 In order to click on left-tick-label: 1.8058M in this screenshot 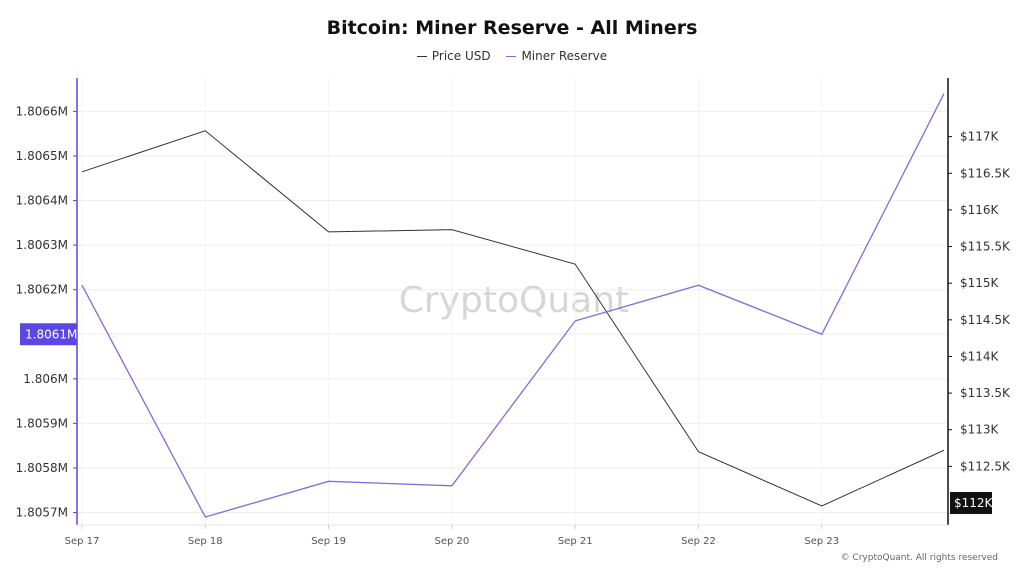, I will do `click(42, 468)`.